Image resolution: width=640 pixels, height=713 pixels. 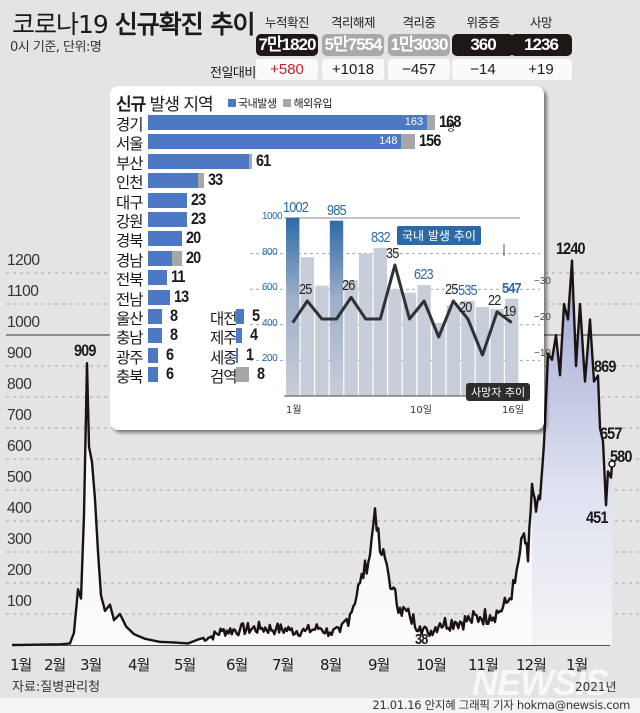 What do you see at coordinates (19, 384) in the screenshot?
I see `y-tick-label: 800` at bounding box center [19, 384].